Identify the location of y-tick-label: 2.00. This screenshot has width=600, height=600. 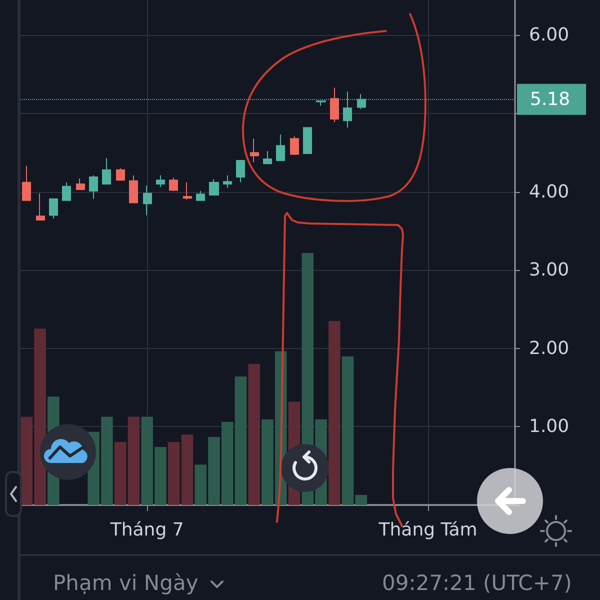
(549, 348).